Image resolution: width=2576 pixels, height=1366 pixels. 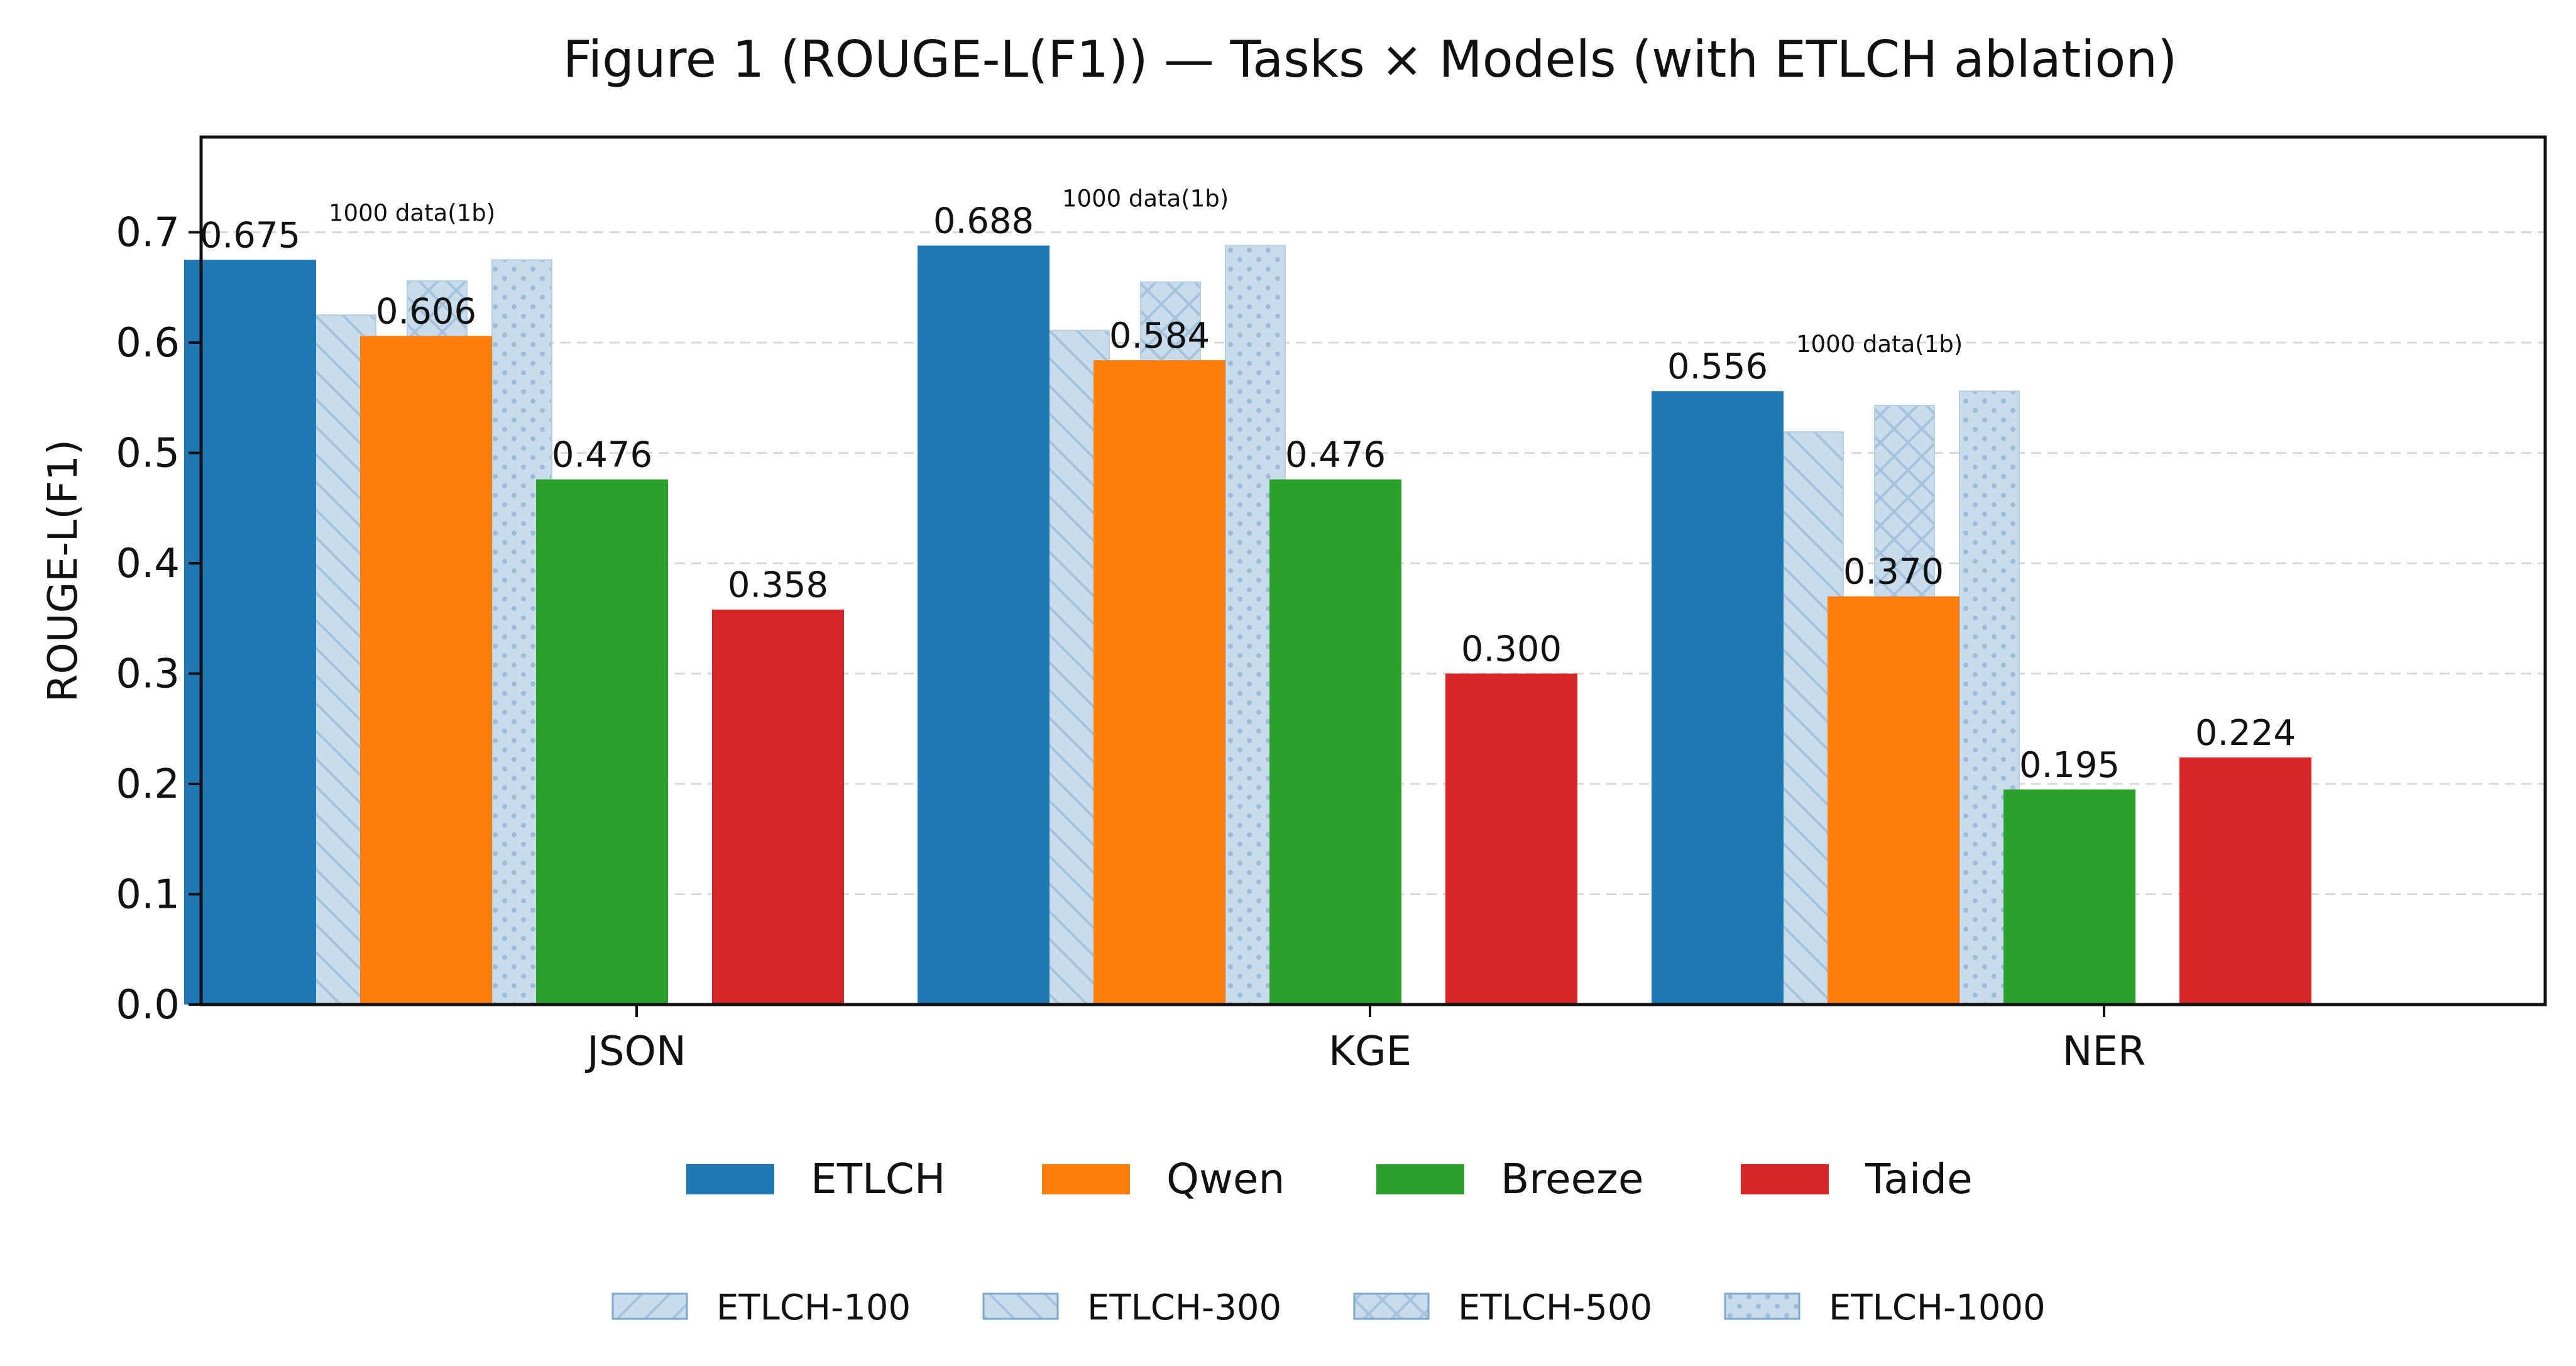 I want to click on legend-label: ETLCH-100, so click(x=813, y=1307).